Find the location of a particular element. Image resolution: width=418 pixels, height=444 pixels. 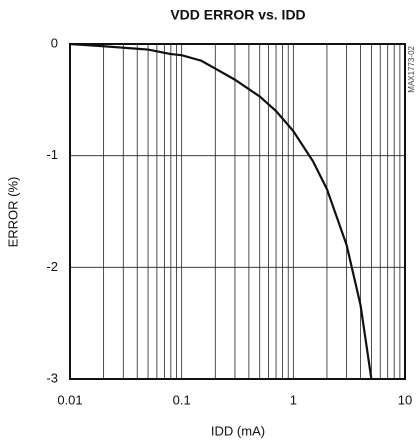

x-tick-label: 0.1 is located at coordinates (182, 399).